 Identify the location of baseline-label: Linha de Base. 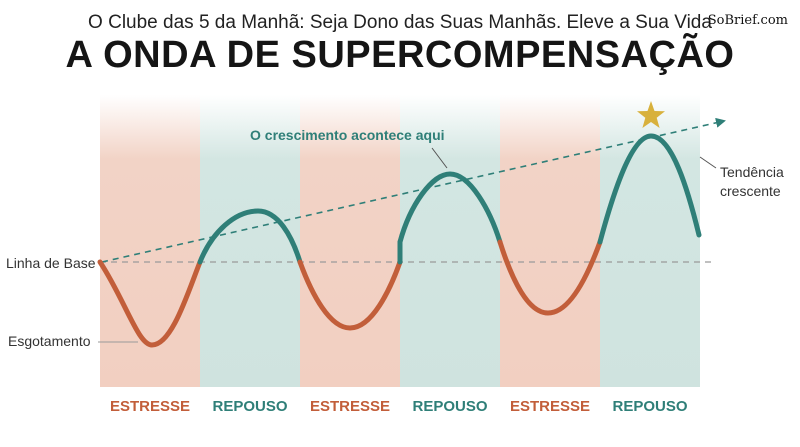
(51, 263).